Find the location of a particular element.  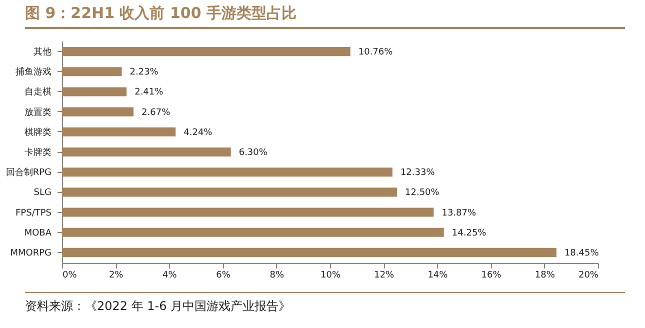

y-tick-label: 回合制RPG is located at coordinates (29, 172).